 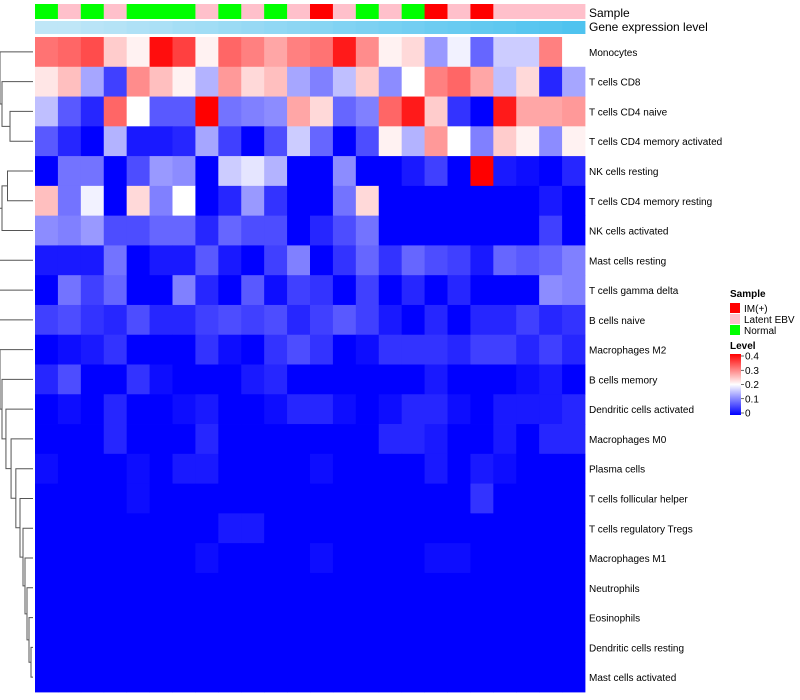 What do you see at coordinates (623, 380) in the screenshot?
I see `row-label: B cells memory` at bounding box center [623, 380].